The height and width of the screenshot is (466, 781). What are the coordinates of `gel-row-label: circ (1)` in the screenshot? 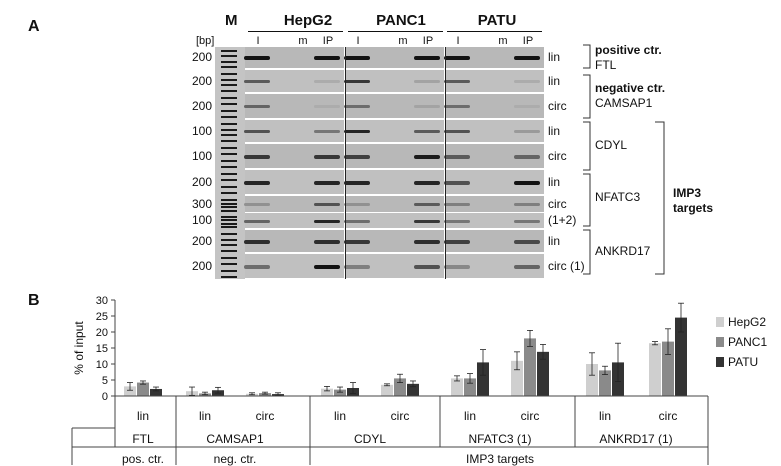 It's located at (566, 265).